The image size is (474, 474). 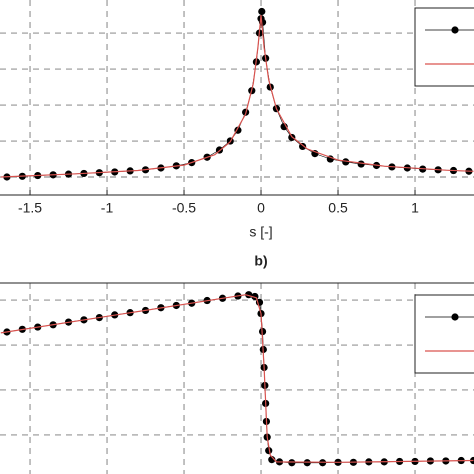 I want to click on x-tick-label: 1, so click(x=415, y=208).